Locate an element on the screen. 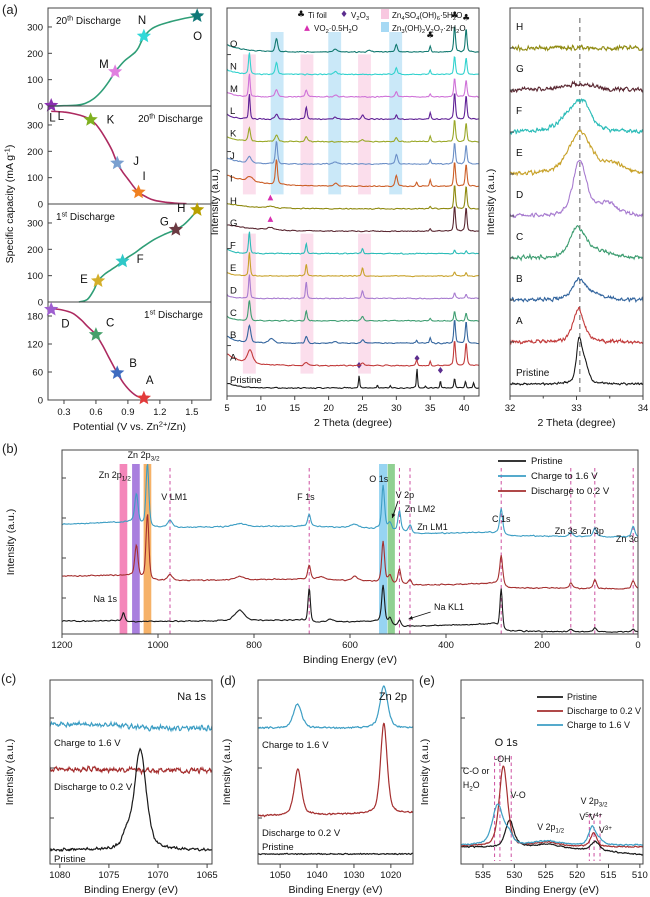 The height and width of the screenshot is (897, 650). xrd-trace-I is located at coordinates (353, 173).